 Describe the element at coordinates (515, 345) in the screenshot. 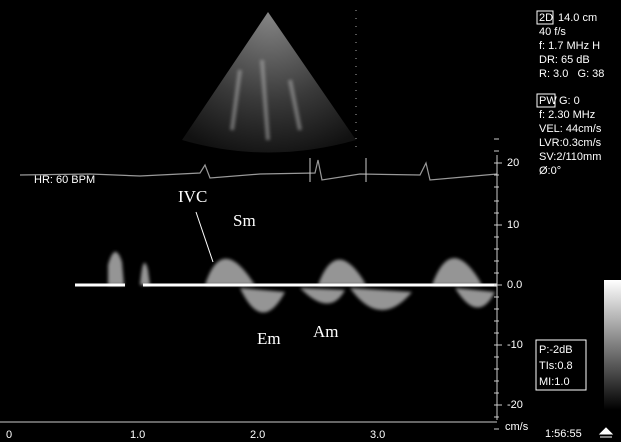

I see `velocity-tick: -10` at that location.